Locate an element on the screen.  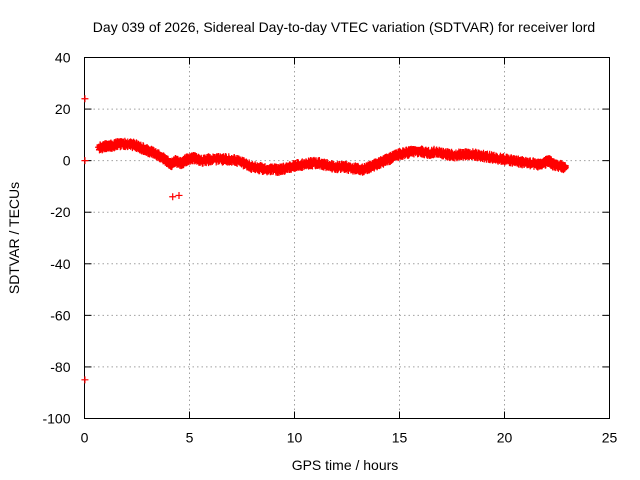
x-tick-label: 15 is located at coordinates (400, 438).